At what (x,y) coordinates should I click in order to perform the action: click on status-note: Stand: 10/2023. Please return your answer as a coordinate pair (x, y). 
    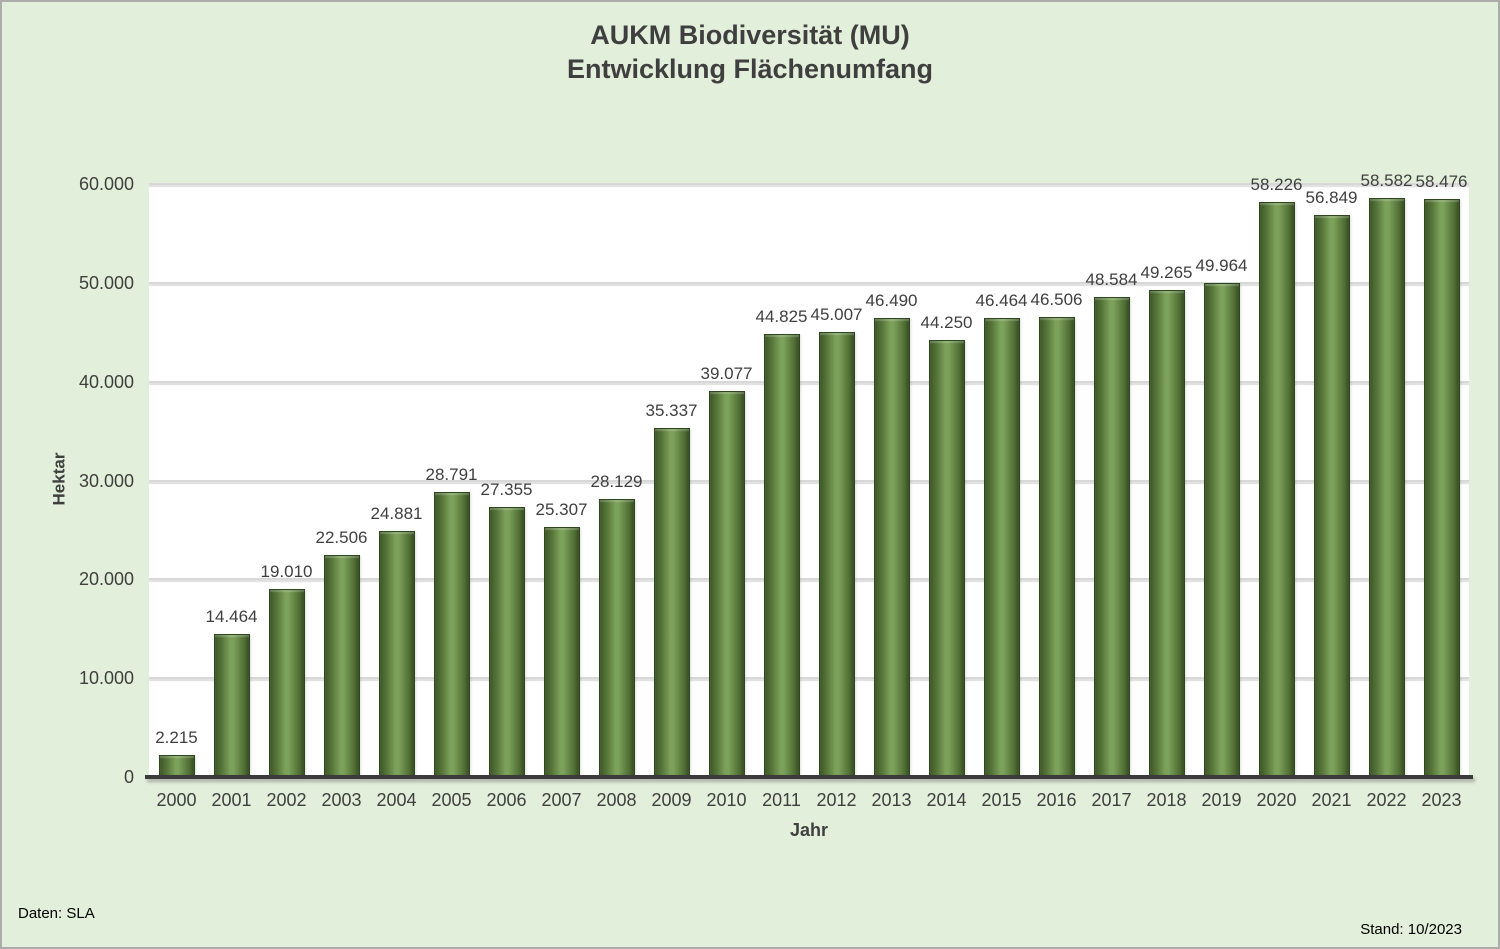
    Looking at the image, I should click on (1411, 929).